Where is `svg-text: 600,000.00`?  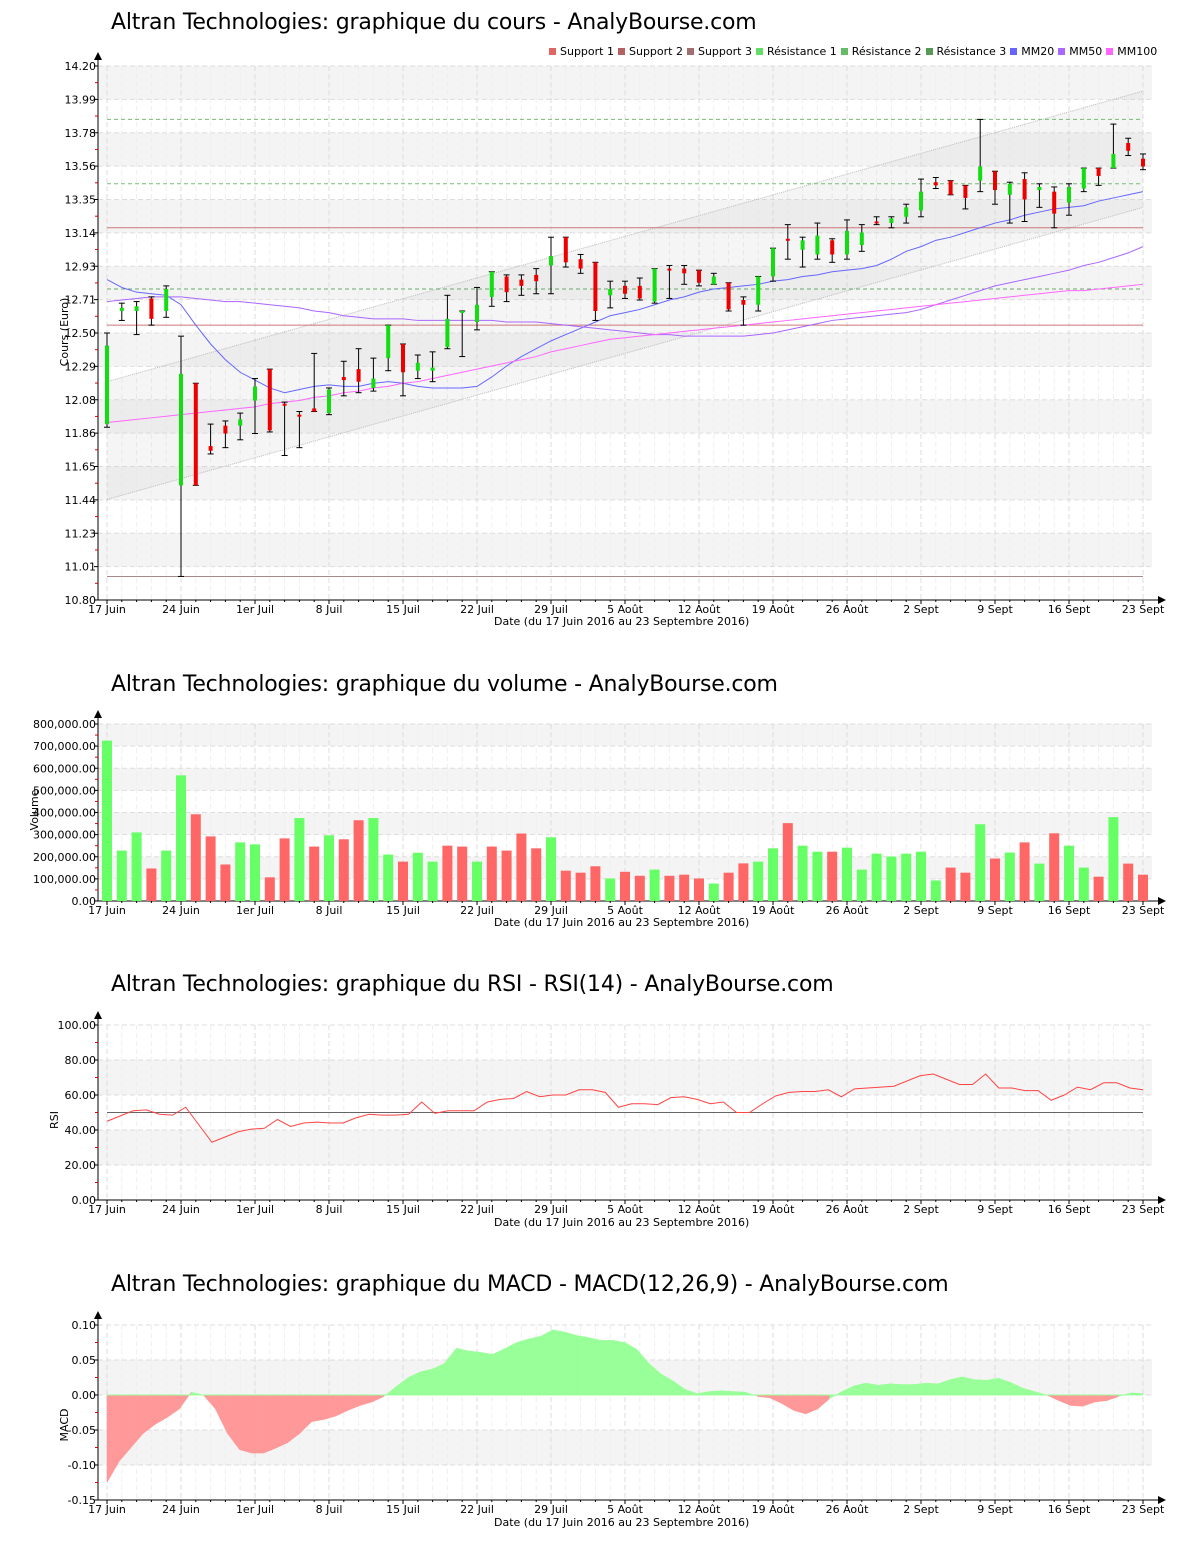 svg-text: 600,000.00 is located at coordinates (64, 768).